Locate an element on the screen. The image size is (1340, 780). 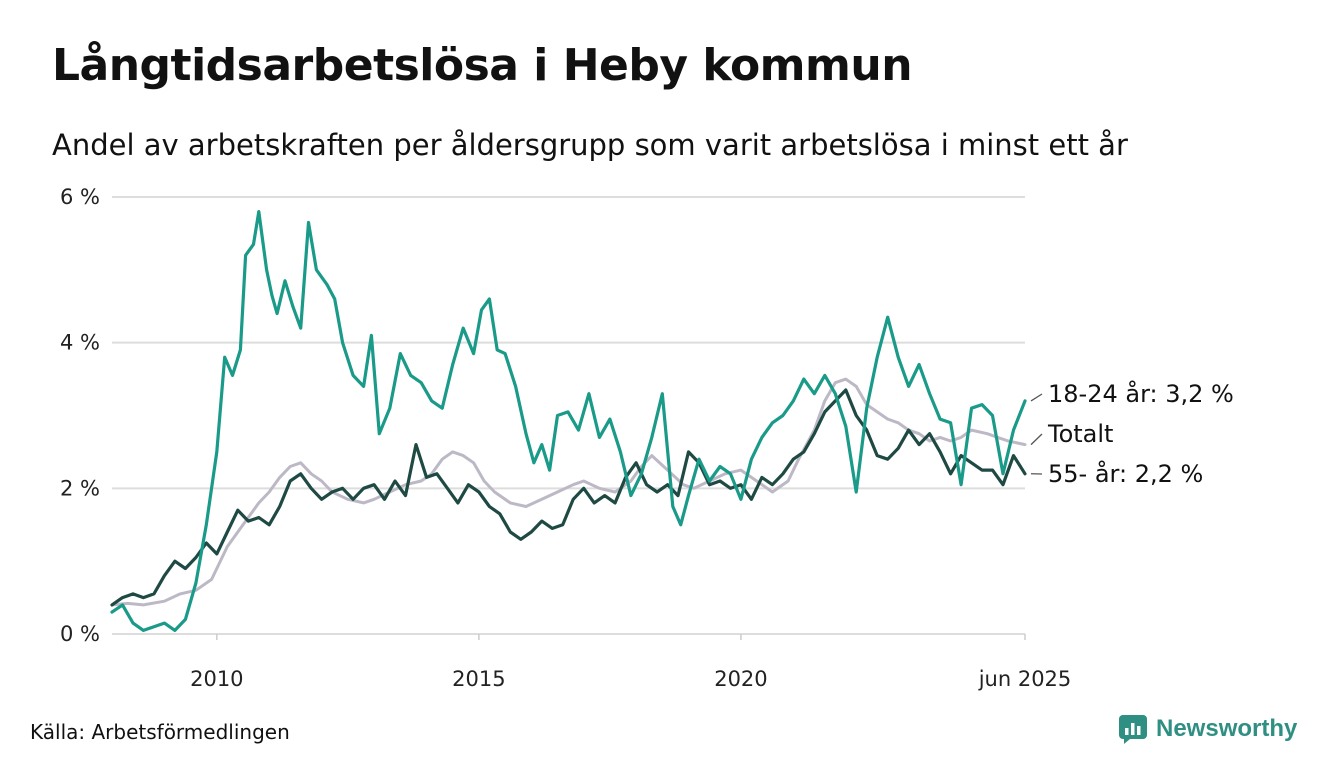
brand-name: Newsworthy is located at coordinates (1227, 728).